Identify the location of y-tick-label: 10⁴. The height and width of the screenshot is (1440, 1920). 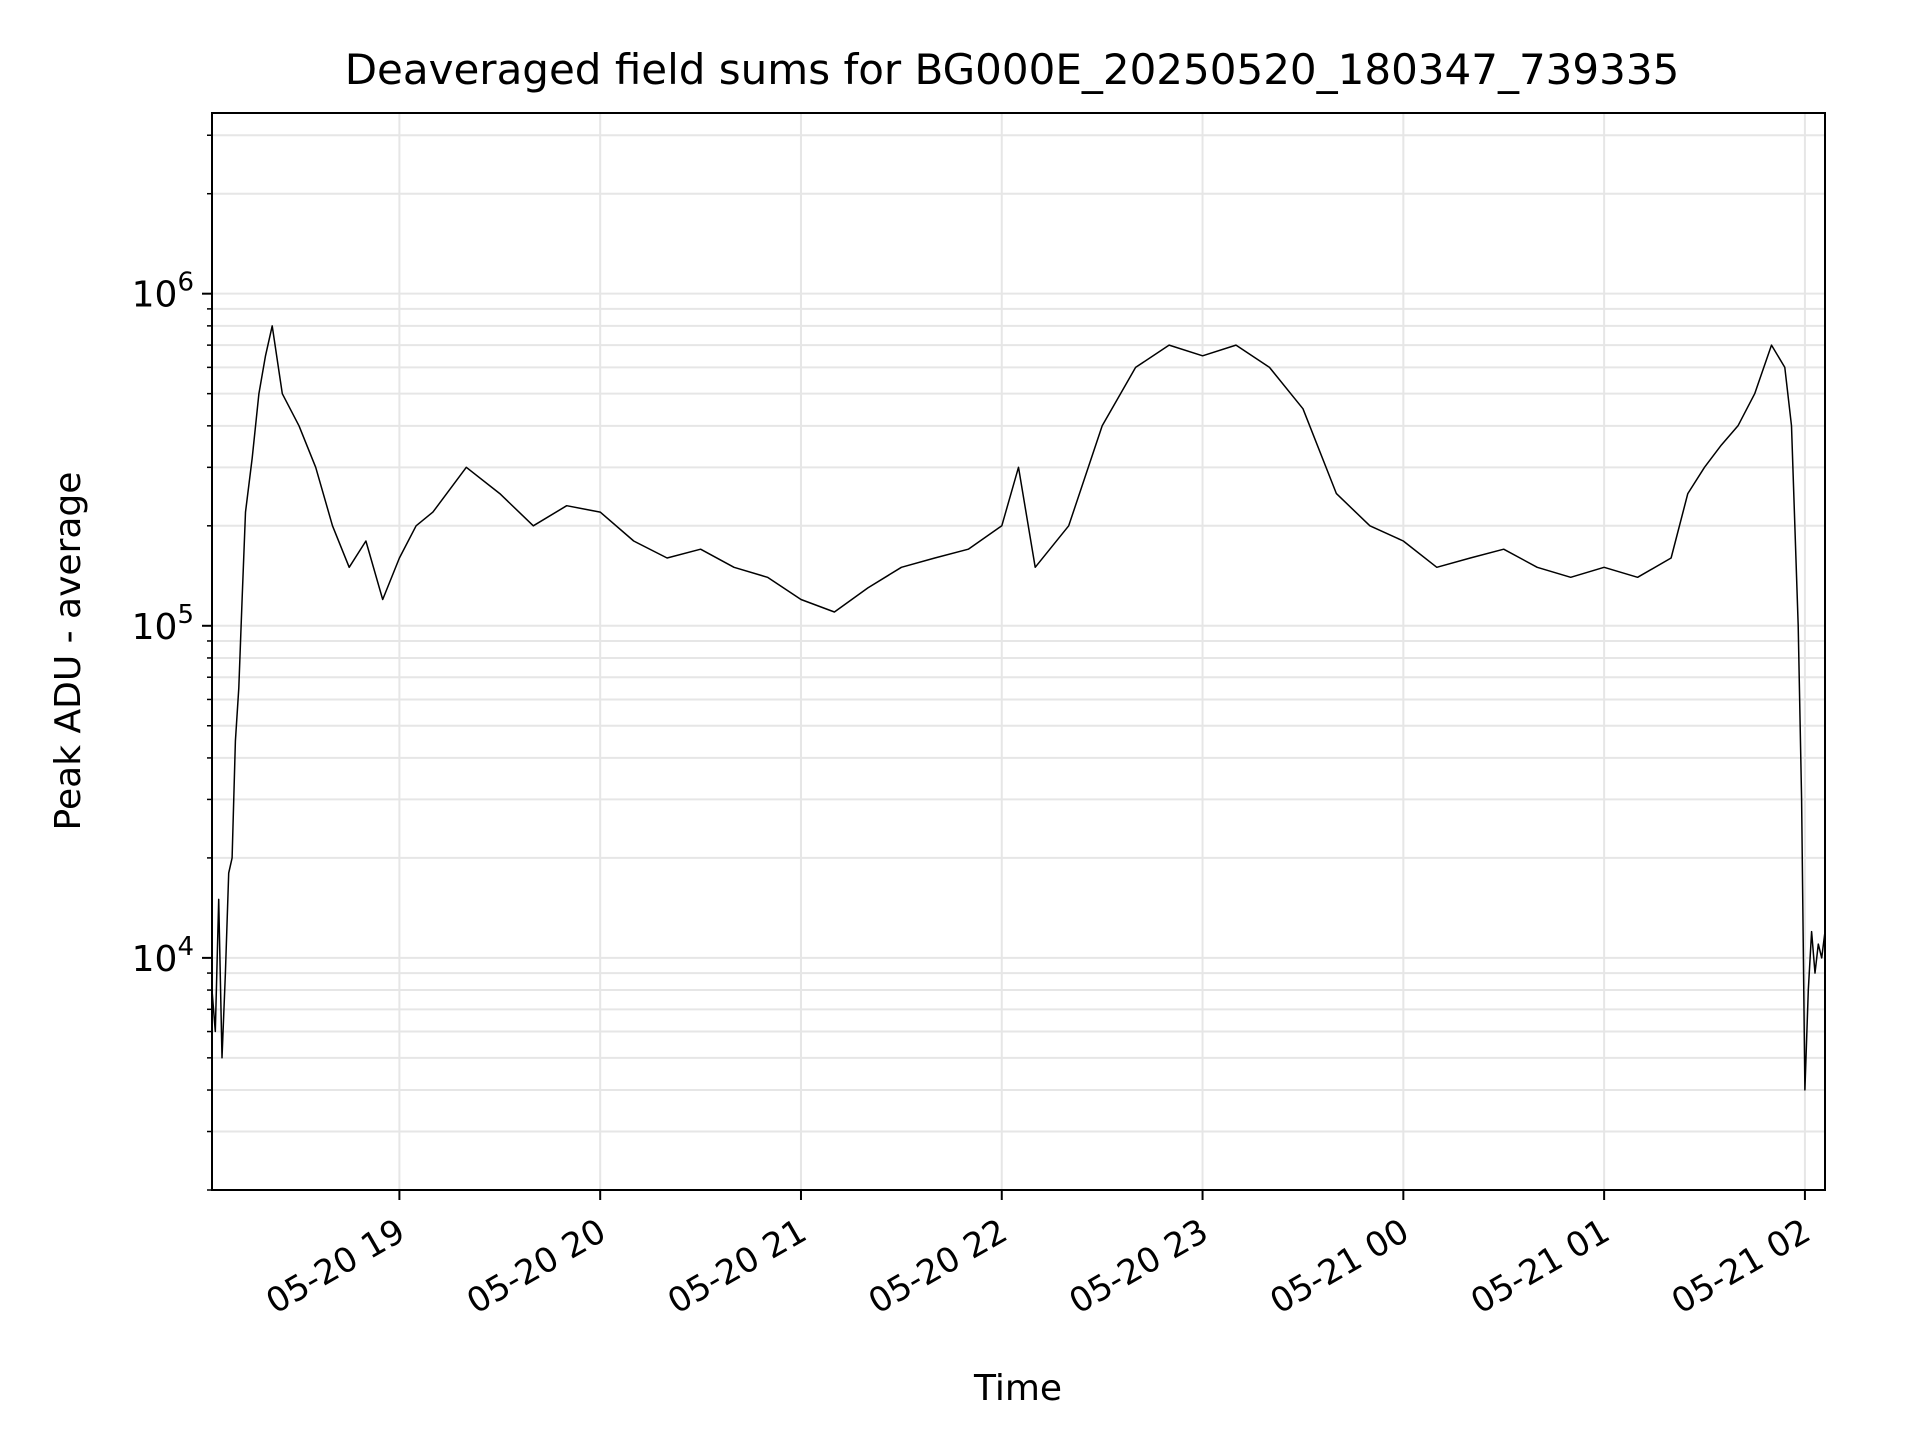
(163, 956).